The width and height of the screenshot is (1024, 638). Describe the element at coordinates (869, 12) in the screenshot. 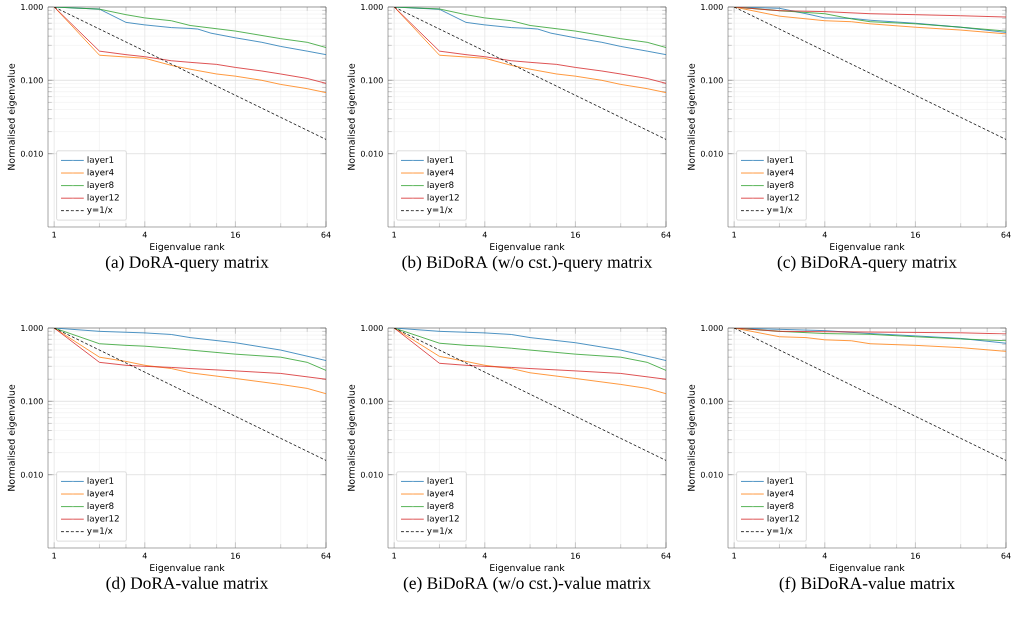

I see `line-series` at that location.